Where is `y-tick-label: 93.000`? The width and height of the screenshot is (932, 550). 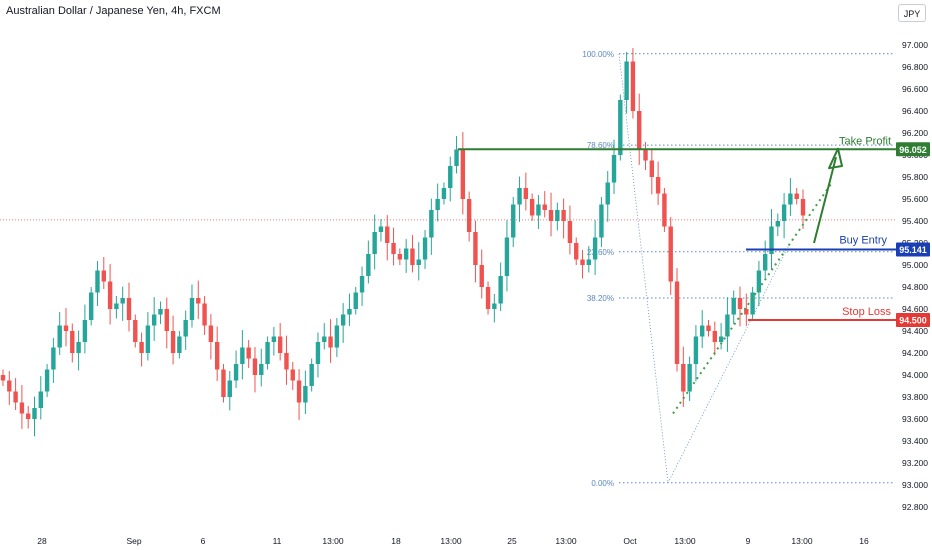 y-tick-label: 93.000 is located at coordinates (915, 485).